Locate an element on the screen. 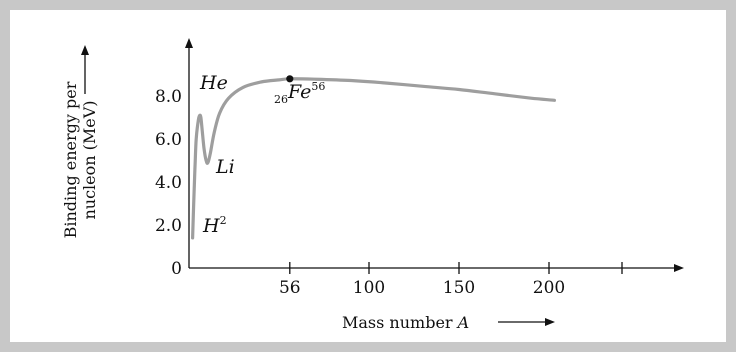 The width and height of the screenshot is (736, 352). fe56-superscript: 56 is located at coordinates (318, 86).